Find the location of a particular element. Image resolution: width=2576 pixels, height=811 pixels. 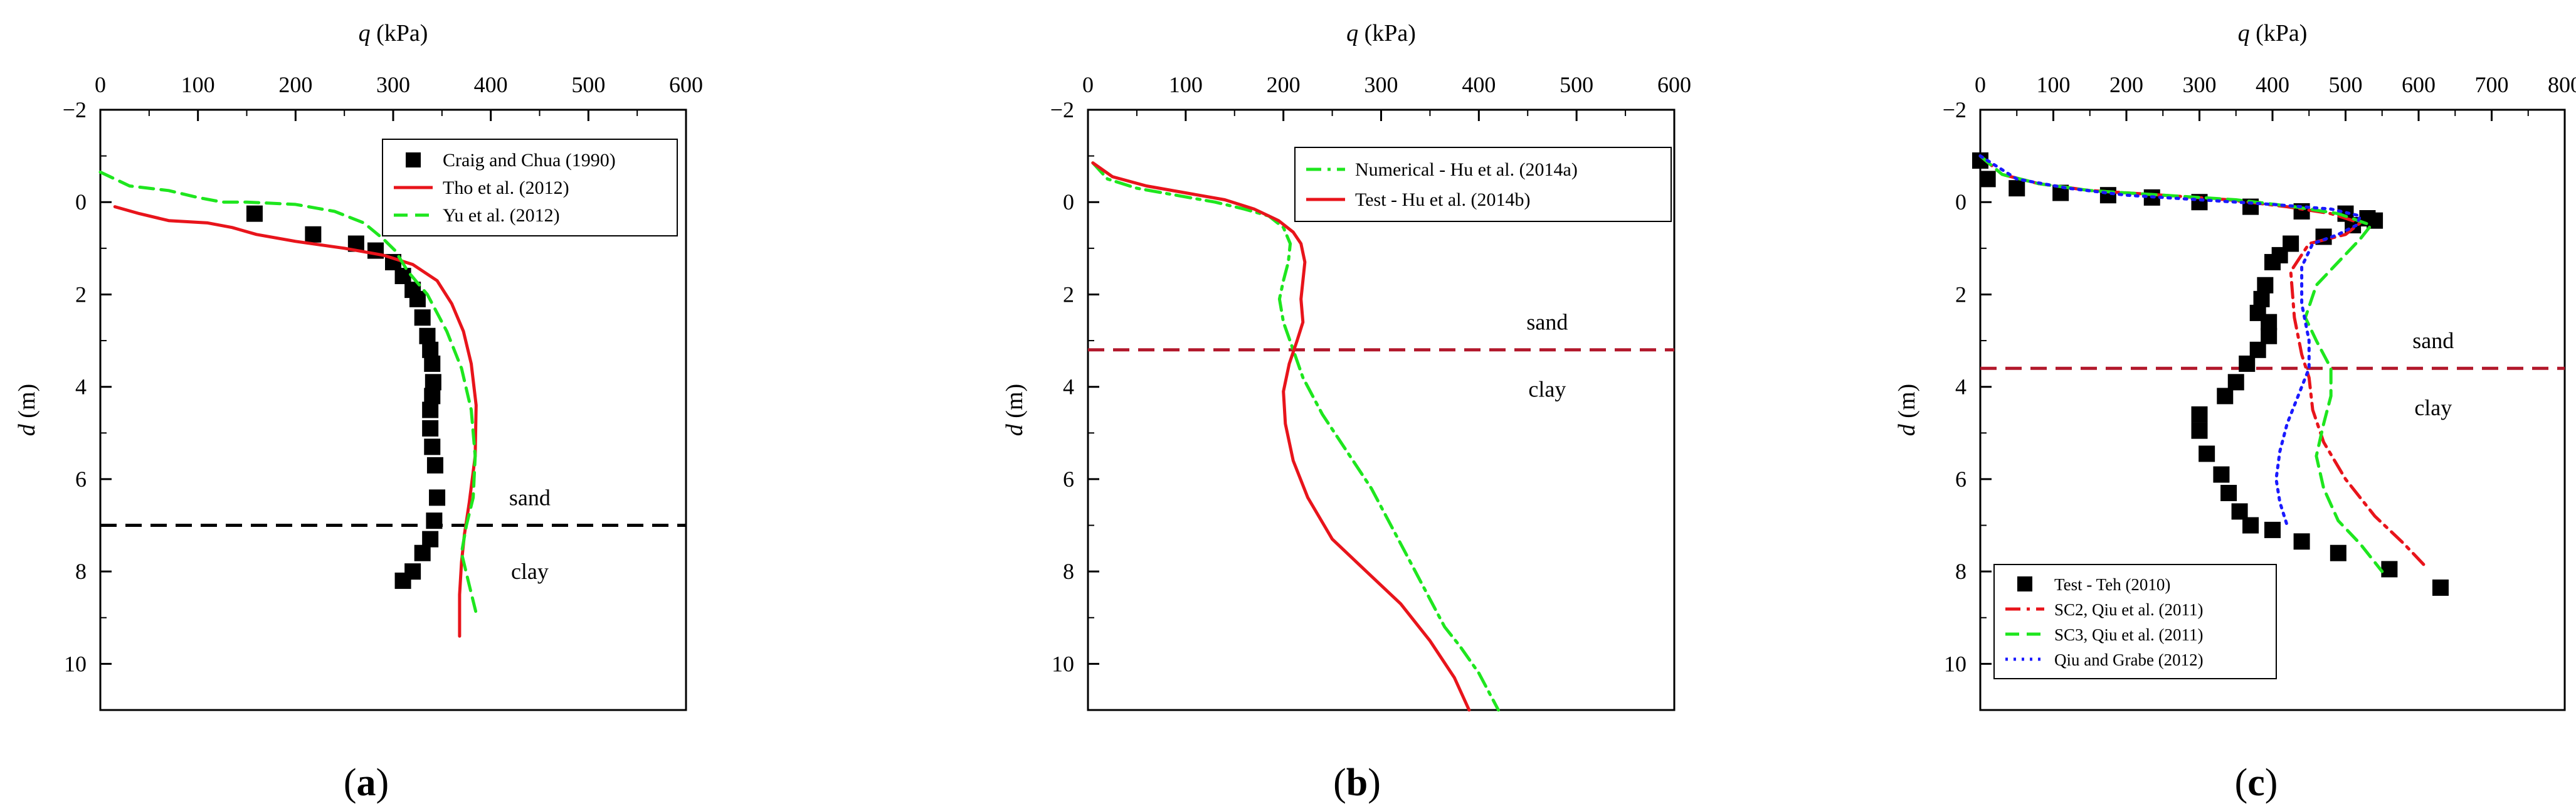

legend-label: Tho et al. (2012) is located at coordinates (506, 188).